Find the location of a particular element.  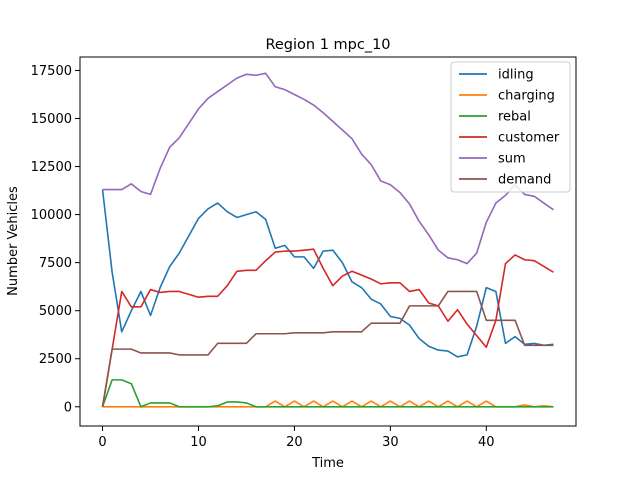

x-axis-label: Time is located at coordinates (327, 463).